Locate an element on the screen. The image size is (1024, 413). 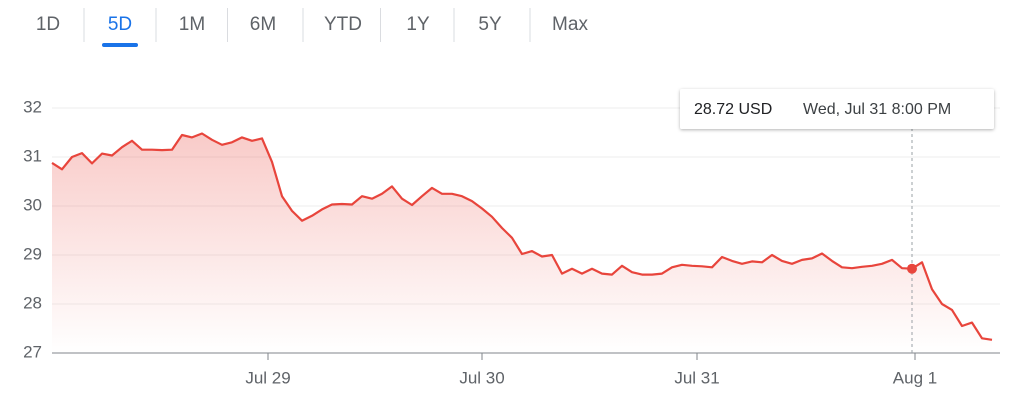
tooltip-value: 28.72 USD is located at coordinates (733, 109).